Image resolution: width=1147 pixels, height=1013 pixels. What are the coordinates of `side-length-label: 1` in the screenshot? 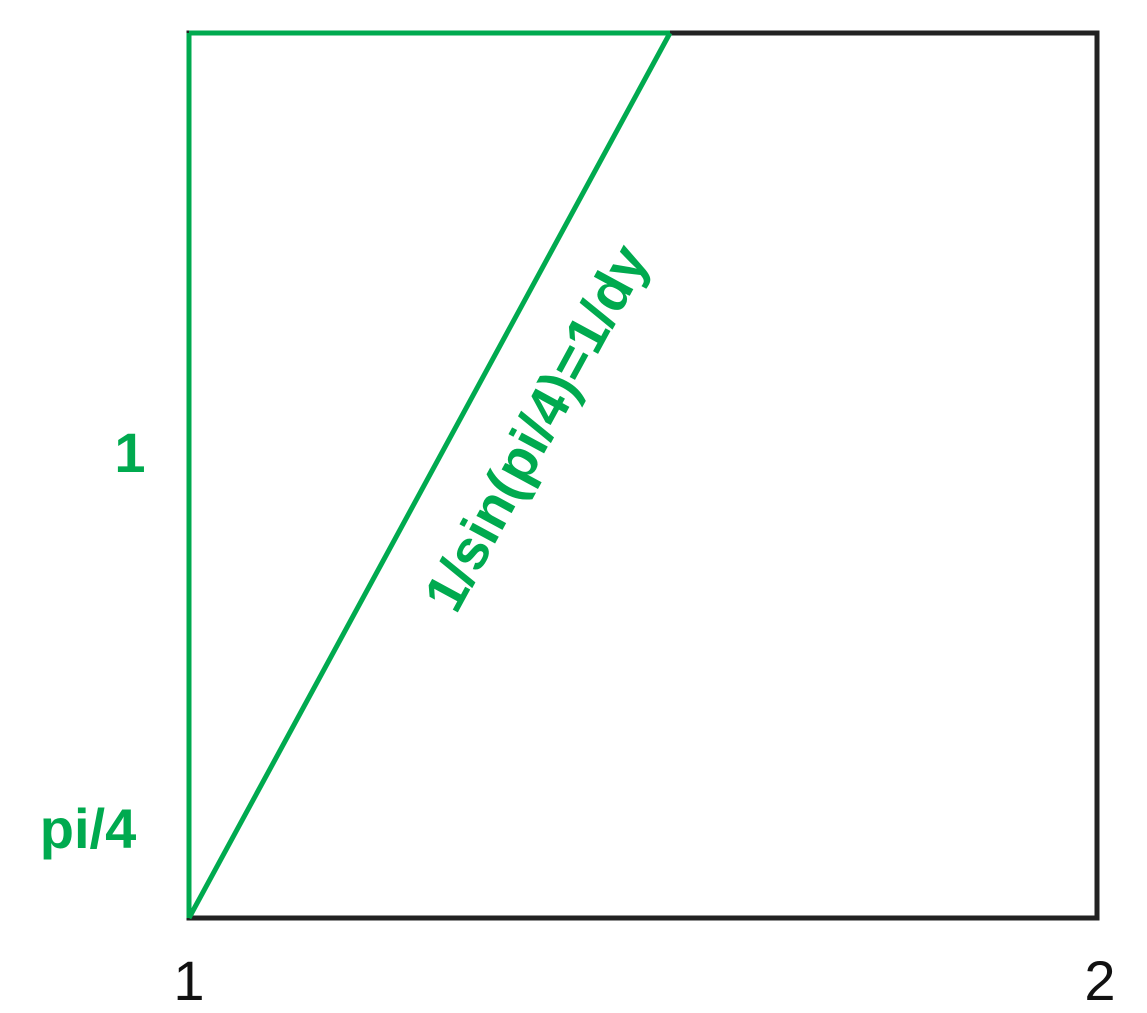 It's located at (129, 452).